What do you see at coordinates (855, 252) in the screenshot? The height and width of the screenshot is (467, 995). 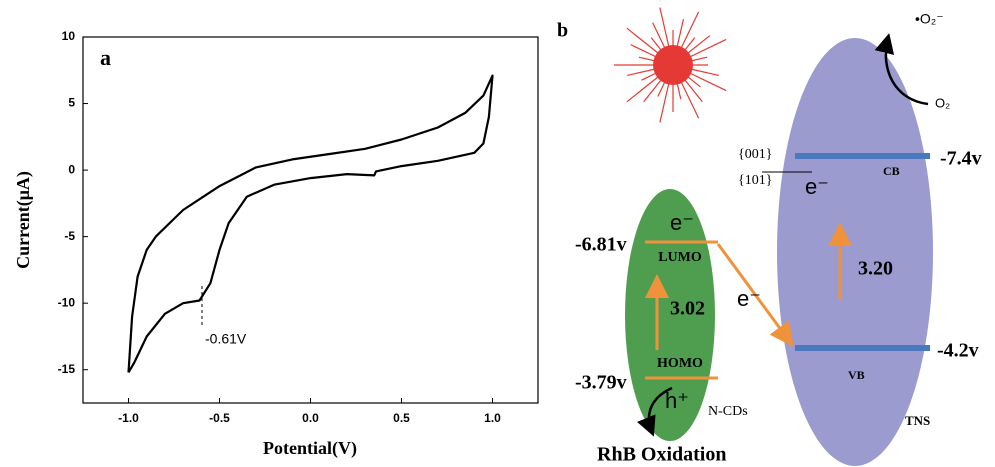 I see `tns-ellipse` at bounding box center [855, 252].